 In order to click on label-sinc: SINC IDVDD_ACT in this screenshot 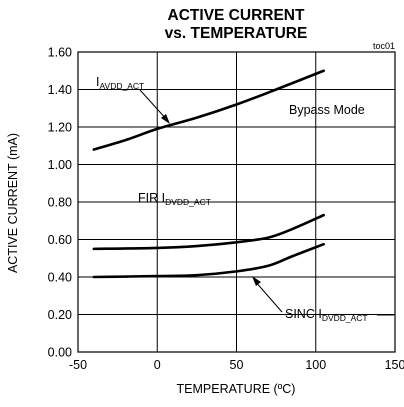, I will do `click(326, 315)`.